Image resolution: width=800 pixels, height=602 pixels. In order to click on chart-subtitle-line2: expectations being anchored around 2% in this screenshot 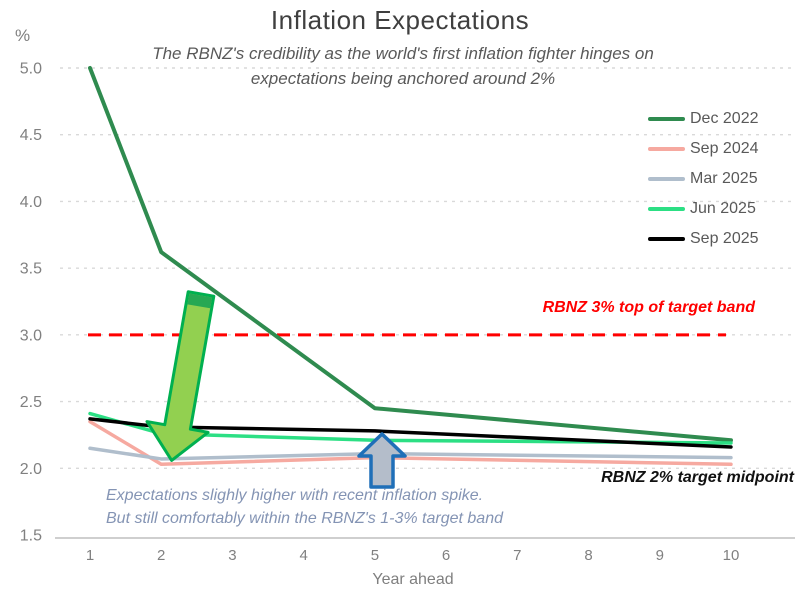, I will do `click(403, 78)`.